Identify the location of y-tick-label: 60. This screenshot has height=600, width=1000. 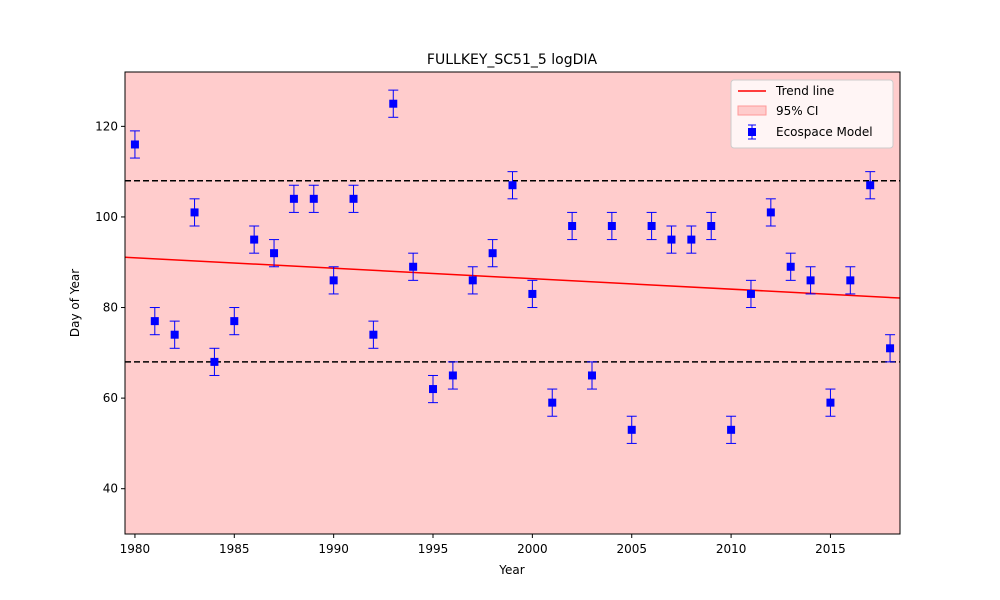
(110, 398).